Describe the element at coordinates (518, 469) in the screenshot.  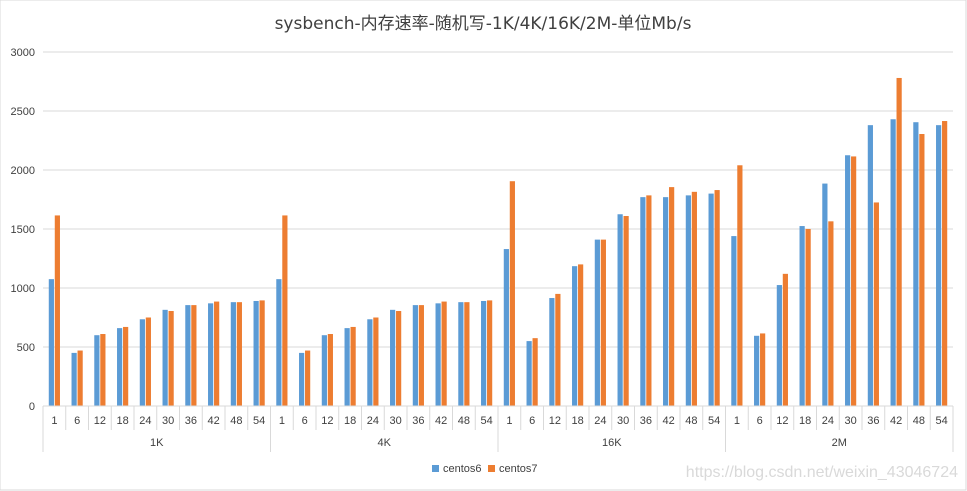
I see `legend-label-centos7: centos7` at that location.